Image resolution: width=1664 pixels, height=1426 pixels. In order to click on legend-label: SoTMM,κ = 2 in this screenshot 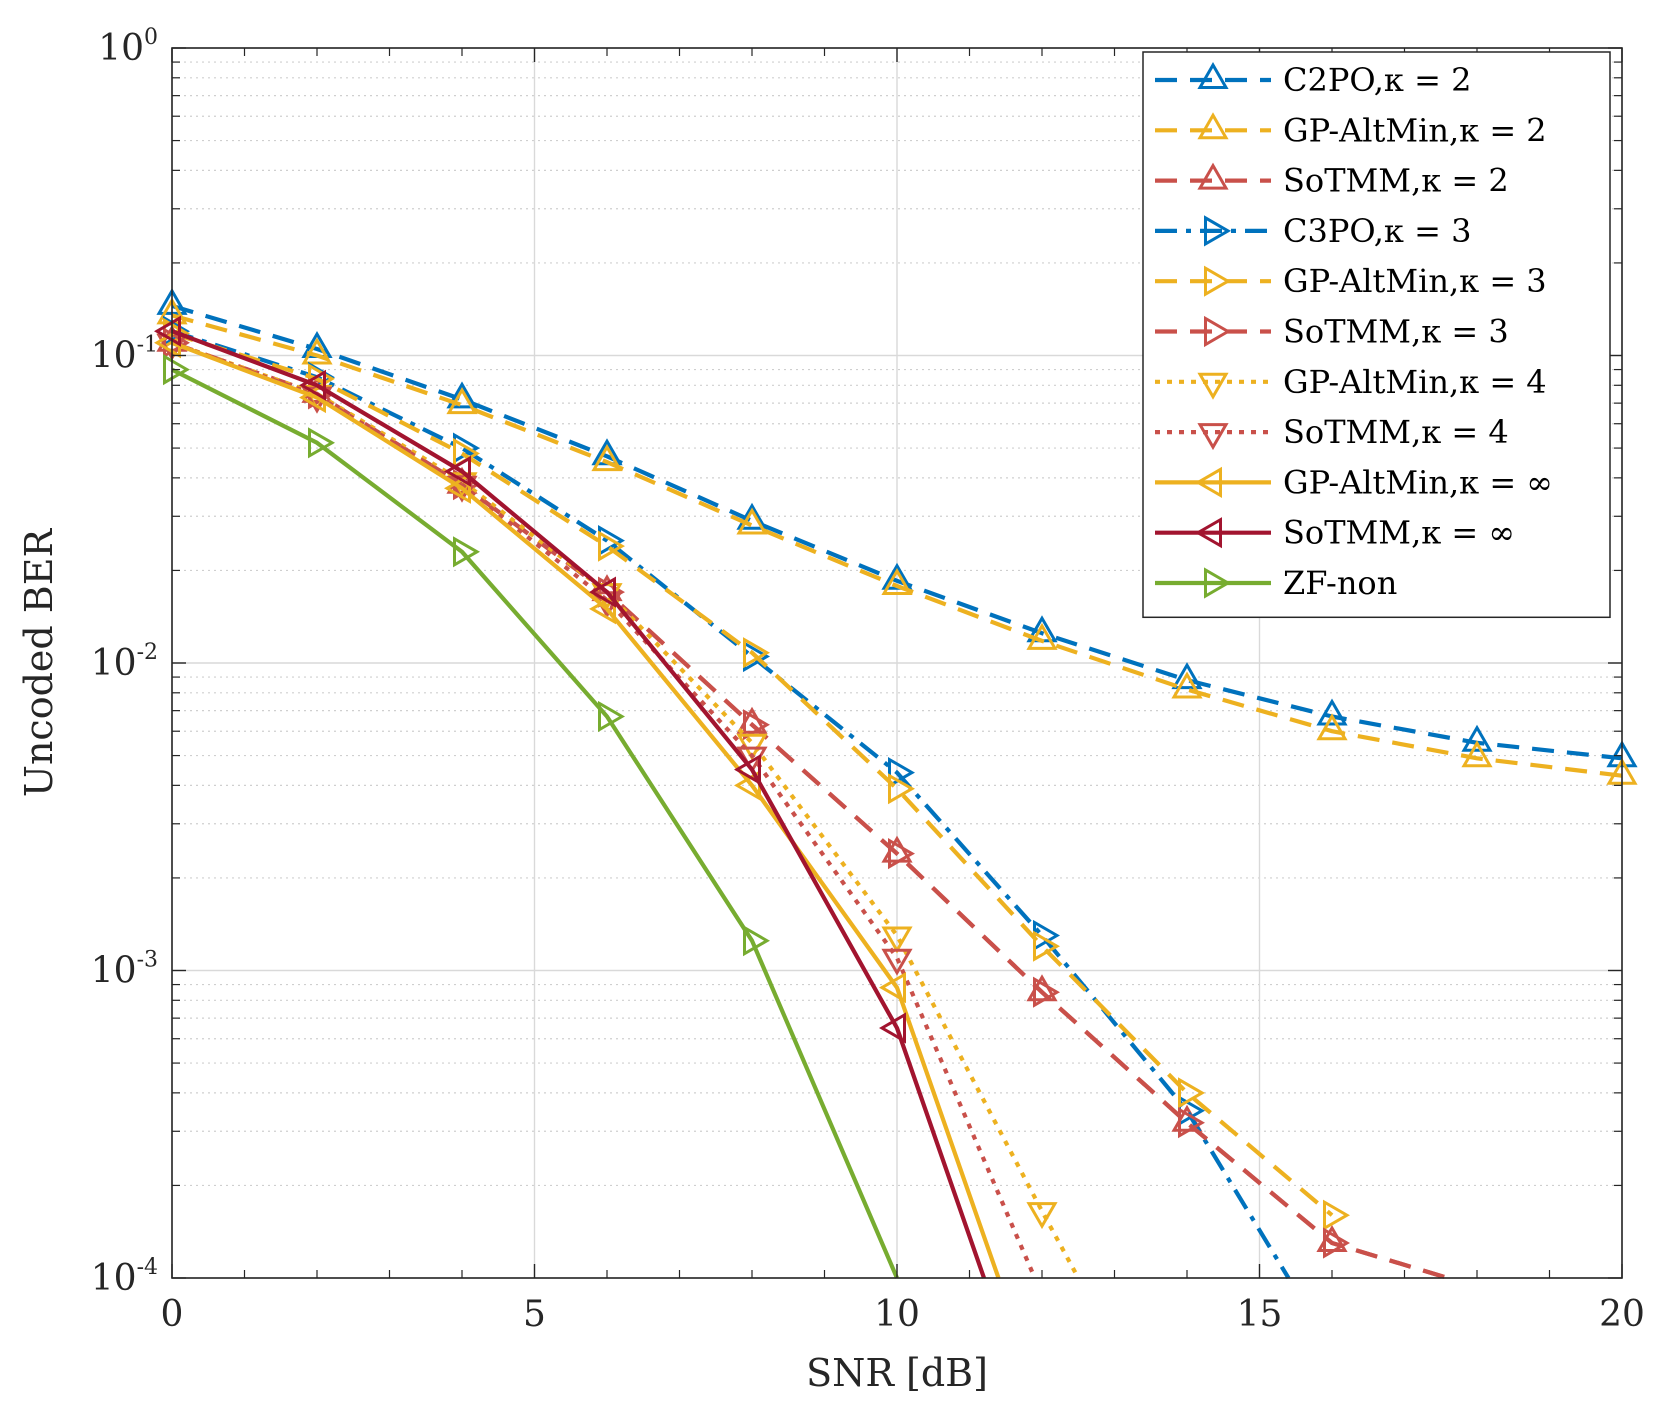, I will do `click(1396, 181)`.